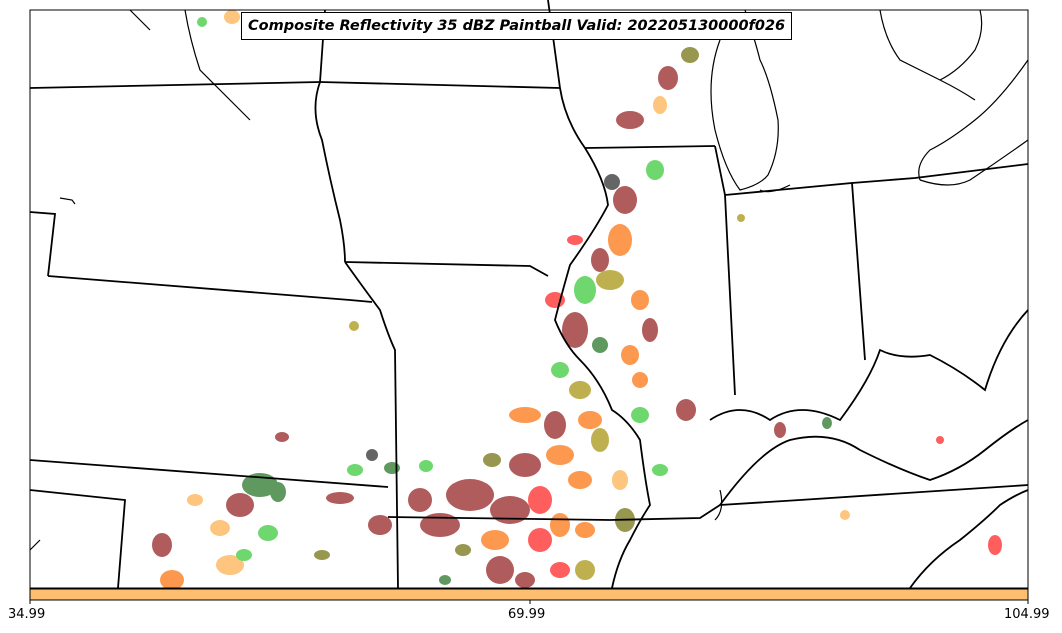 The height and width of the screenshot is (633, 1062). I want to click on colorbar-tick-label-2: 104.99, so click(1027, 614).